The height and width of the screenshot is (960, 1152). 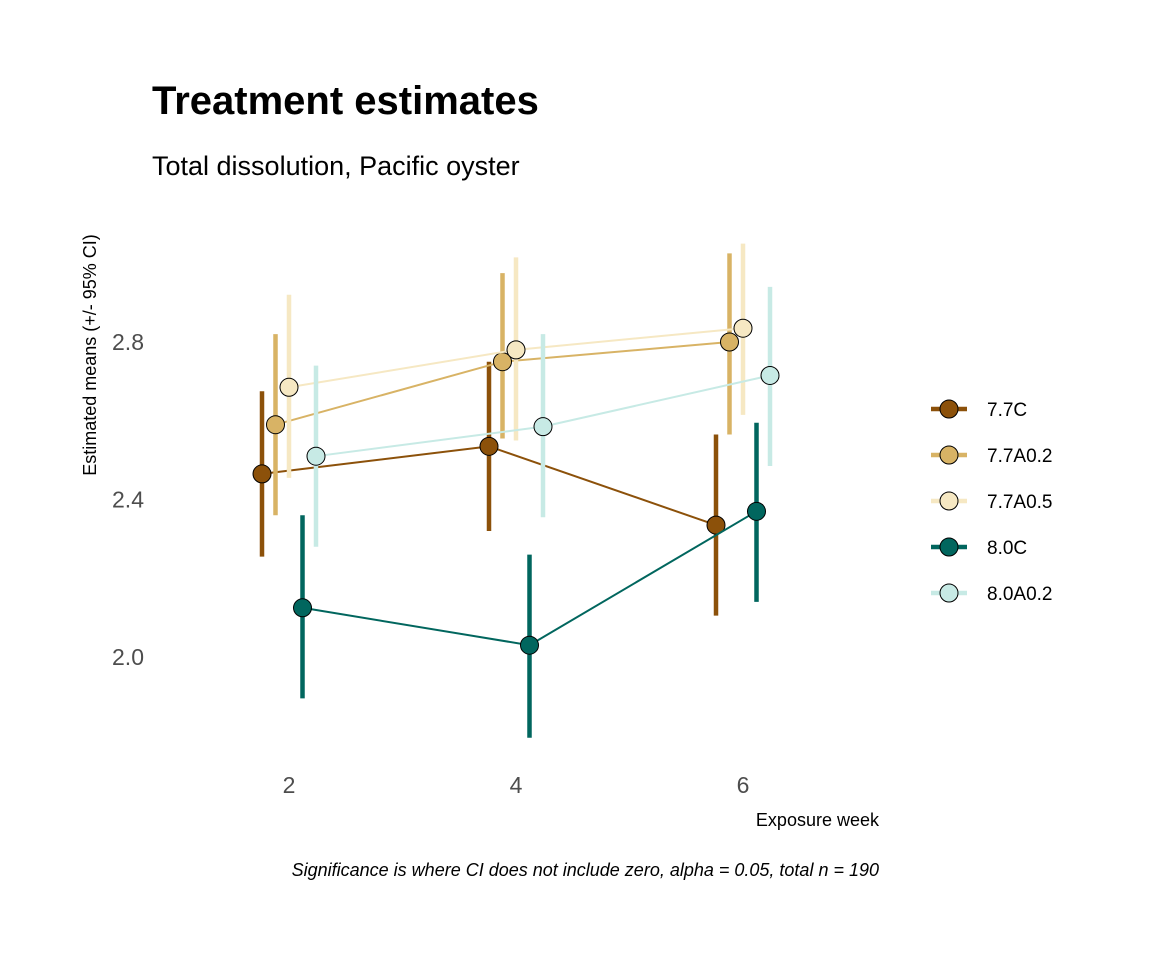 I want to click on legend-label: 7.7A0.5, so click(x=1020, y=502).